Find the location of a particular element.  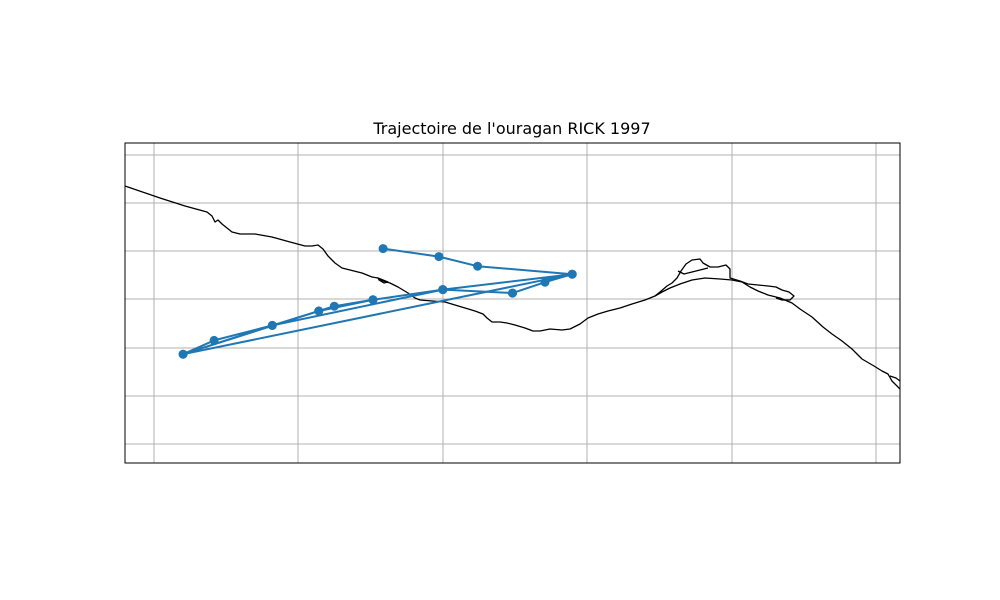

track-markers is located at coordinates (377, 301).